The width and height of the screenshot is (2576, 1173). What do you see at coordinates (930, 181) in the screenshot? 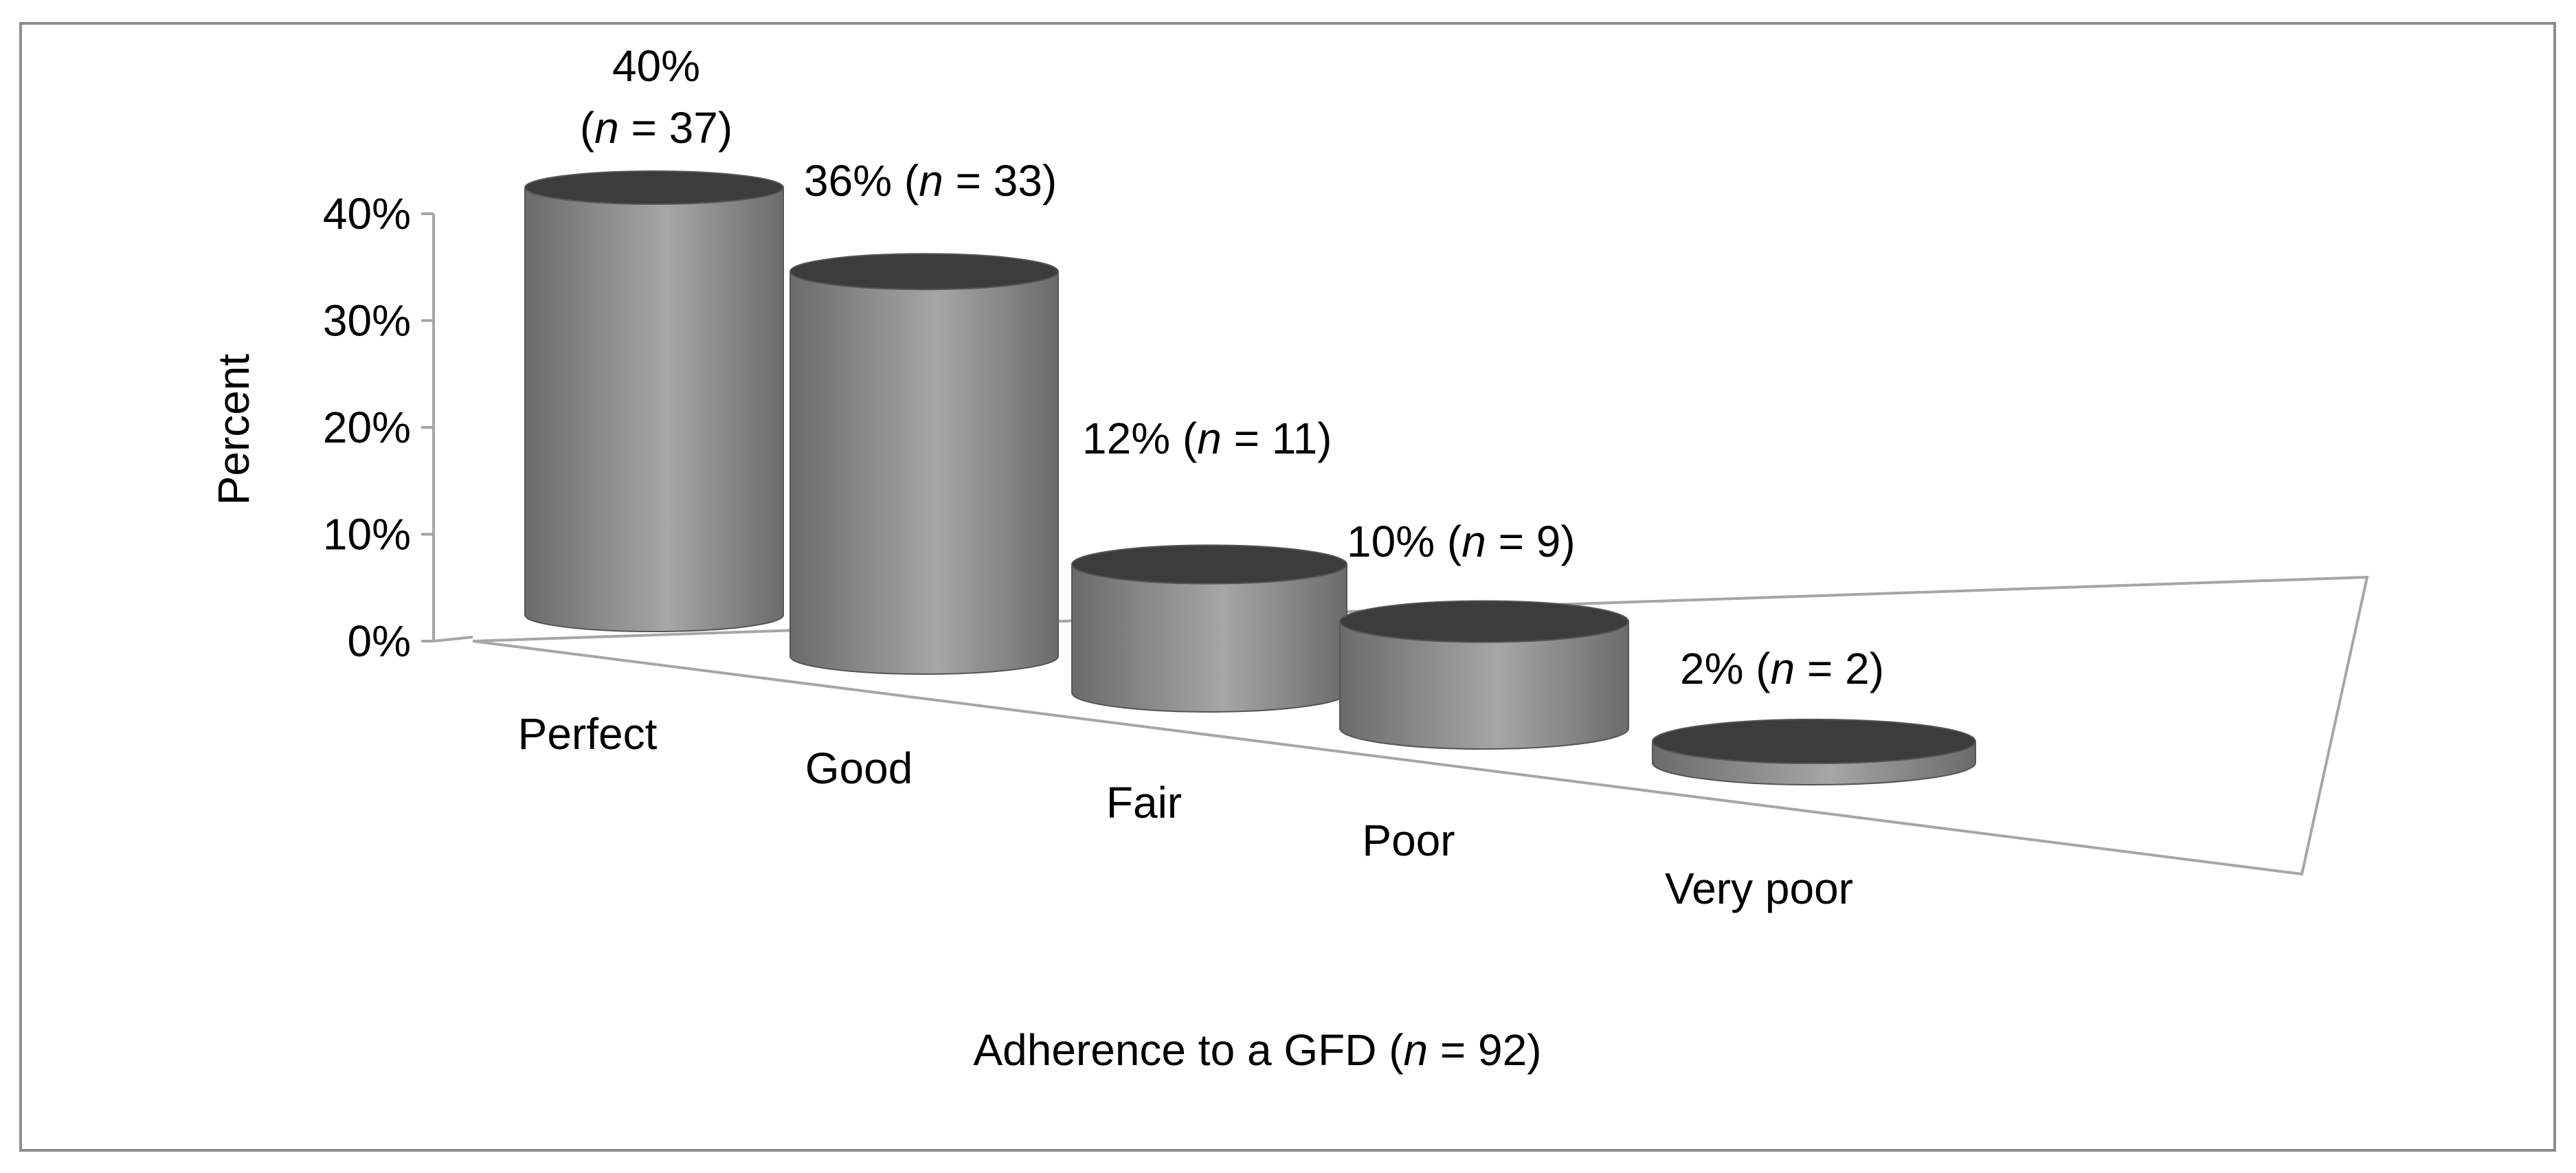
I see `data-label: 36% (n = 33)` at bounding box center [930, 181].